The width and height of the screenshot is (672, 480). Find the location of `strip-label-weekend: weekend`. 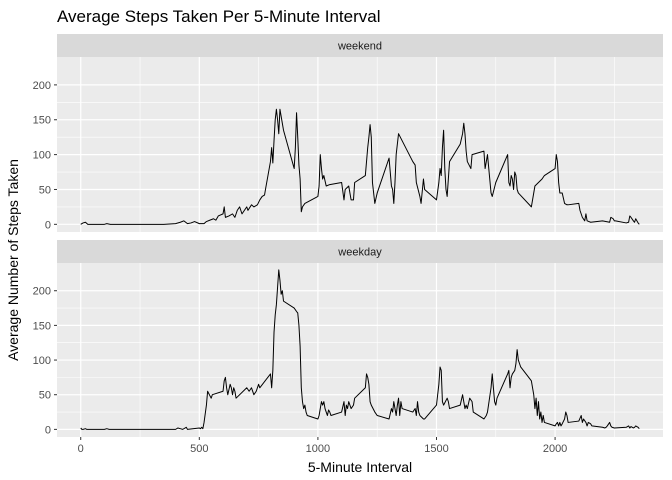

strip-label-weekend: weekend is located at coordinates (359, 47).